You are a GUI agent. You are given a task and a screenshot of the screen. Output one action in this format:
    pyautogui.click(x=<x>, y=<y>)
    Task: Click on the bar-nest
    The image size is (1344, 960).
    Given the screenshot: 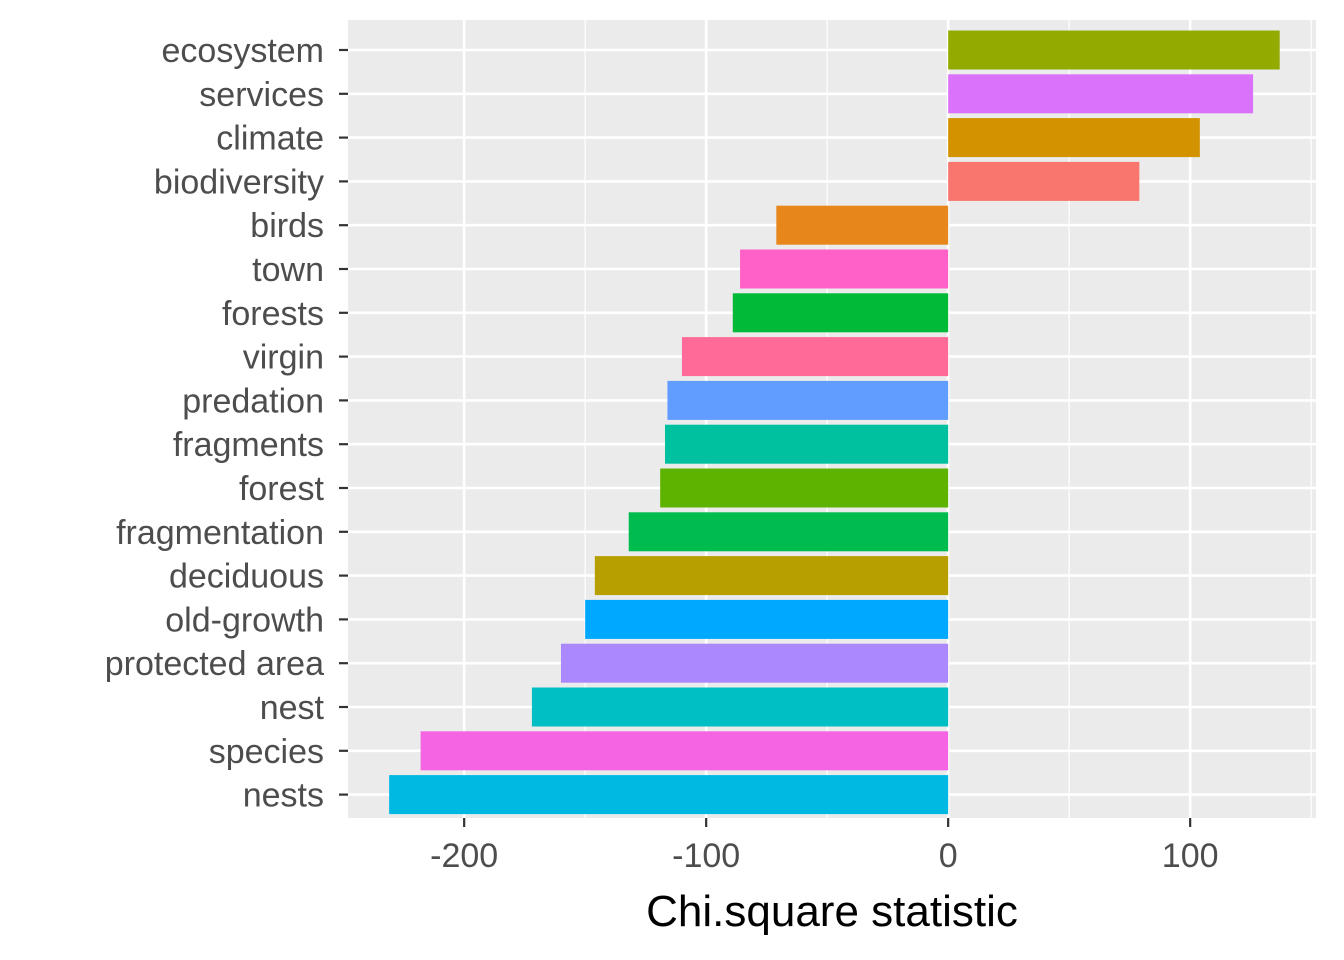 What is the action you would take?
    pyautogui.click(x=740, y=707)
    